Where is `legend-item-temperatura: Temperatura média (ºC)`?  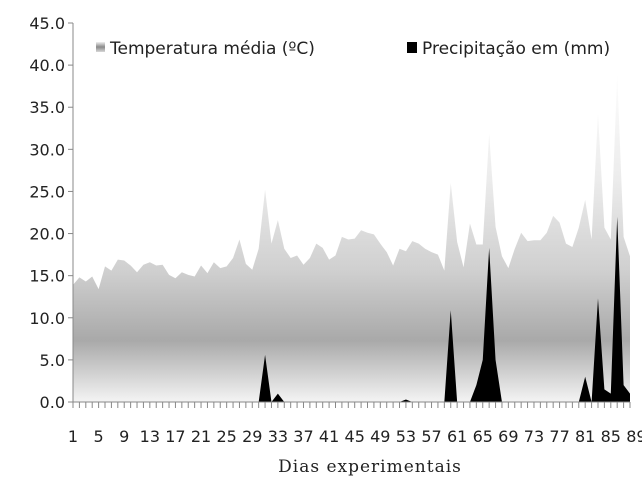 legend-item-temperatura: Temperatura média (ºC) is located at coordinates (205, 49).